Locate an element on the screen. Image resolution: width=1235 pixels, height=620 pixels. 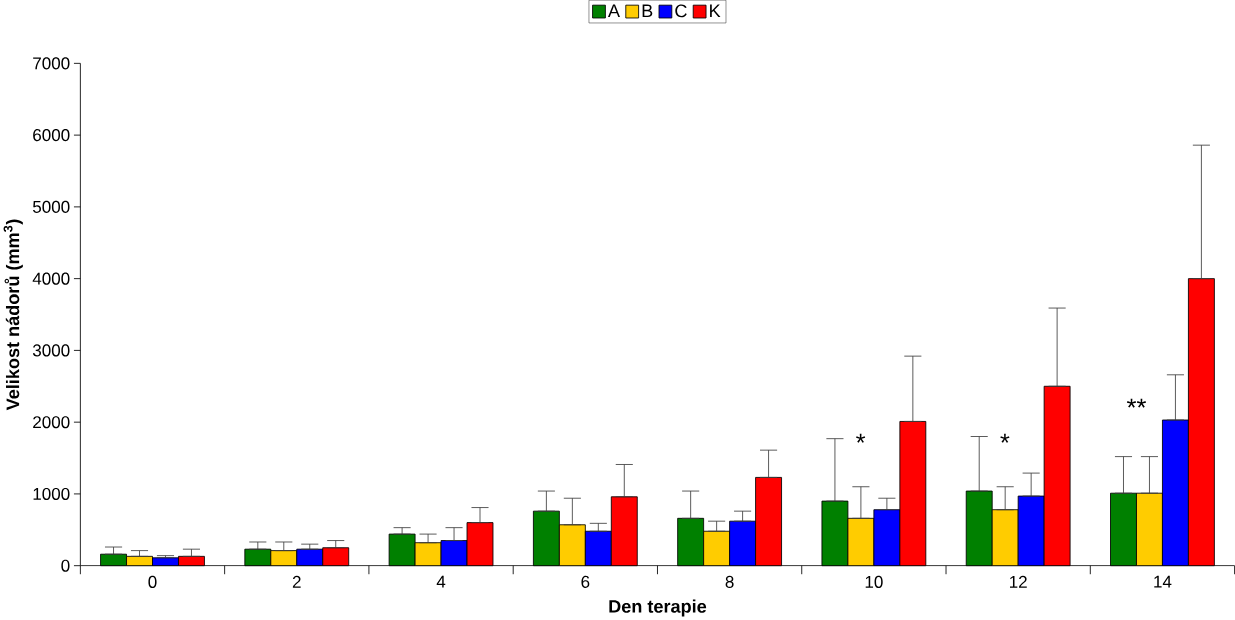
x-tick-label: 4 is located at coordinates (441, 581).